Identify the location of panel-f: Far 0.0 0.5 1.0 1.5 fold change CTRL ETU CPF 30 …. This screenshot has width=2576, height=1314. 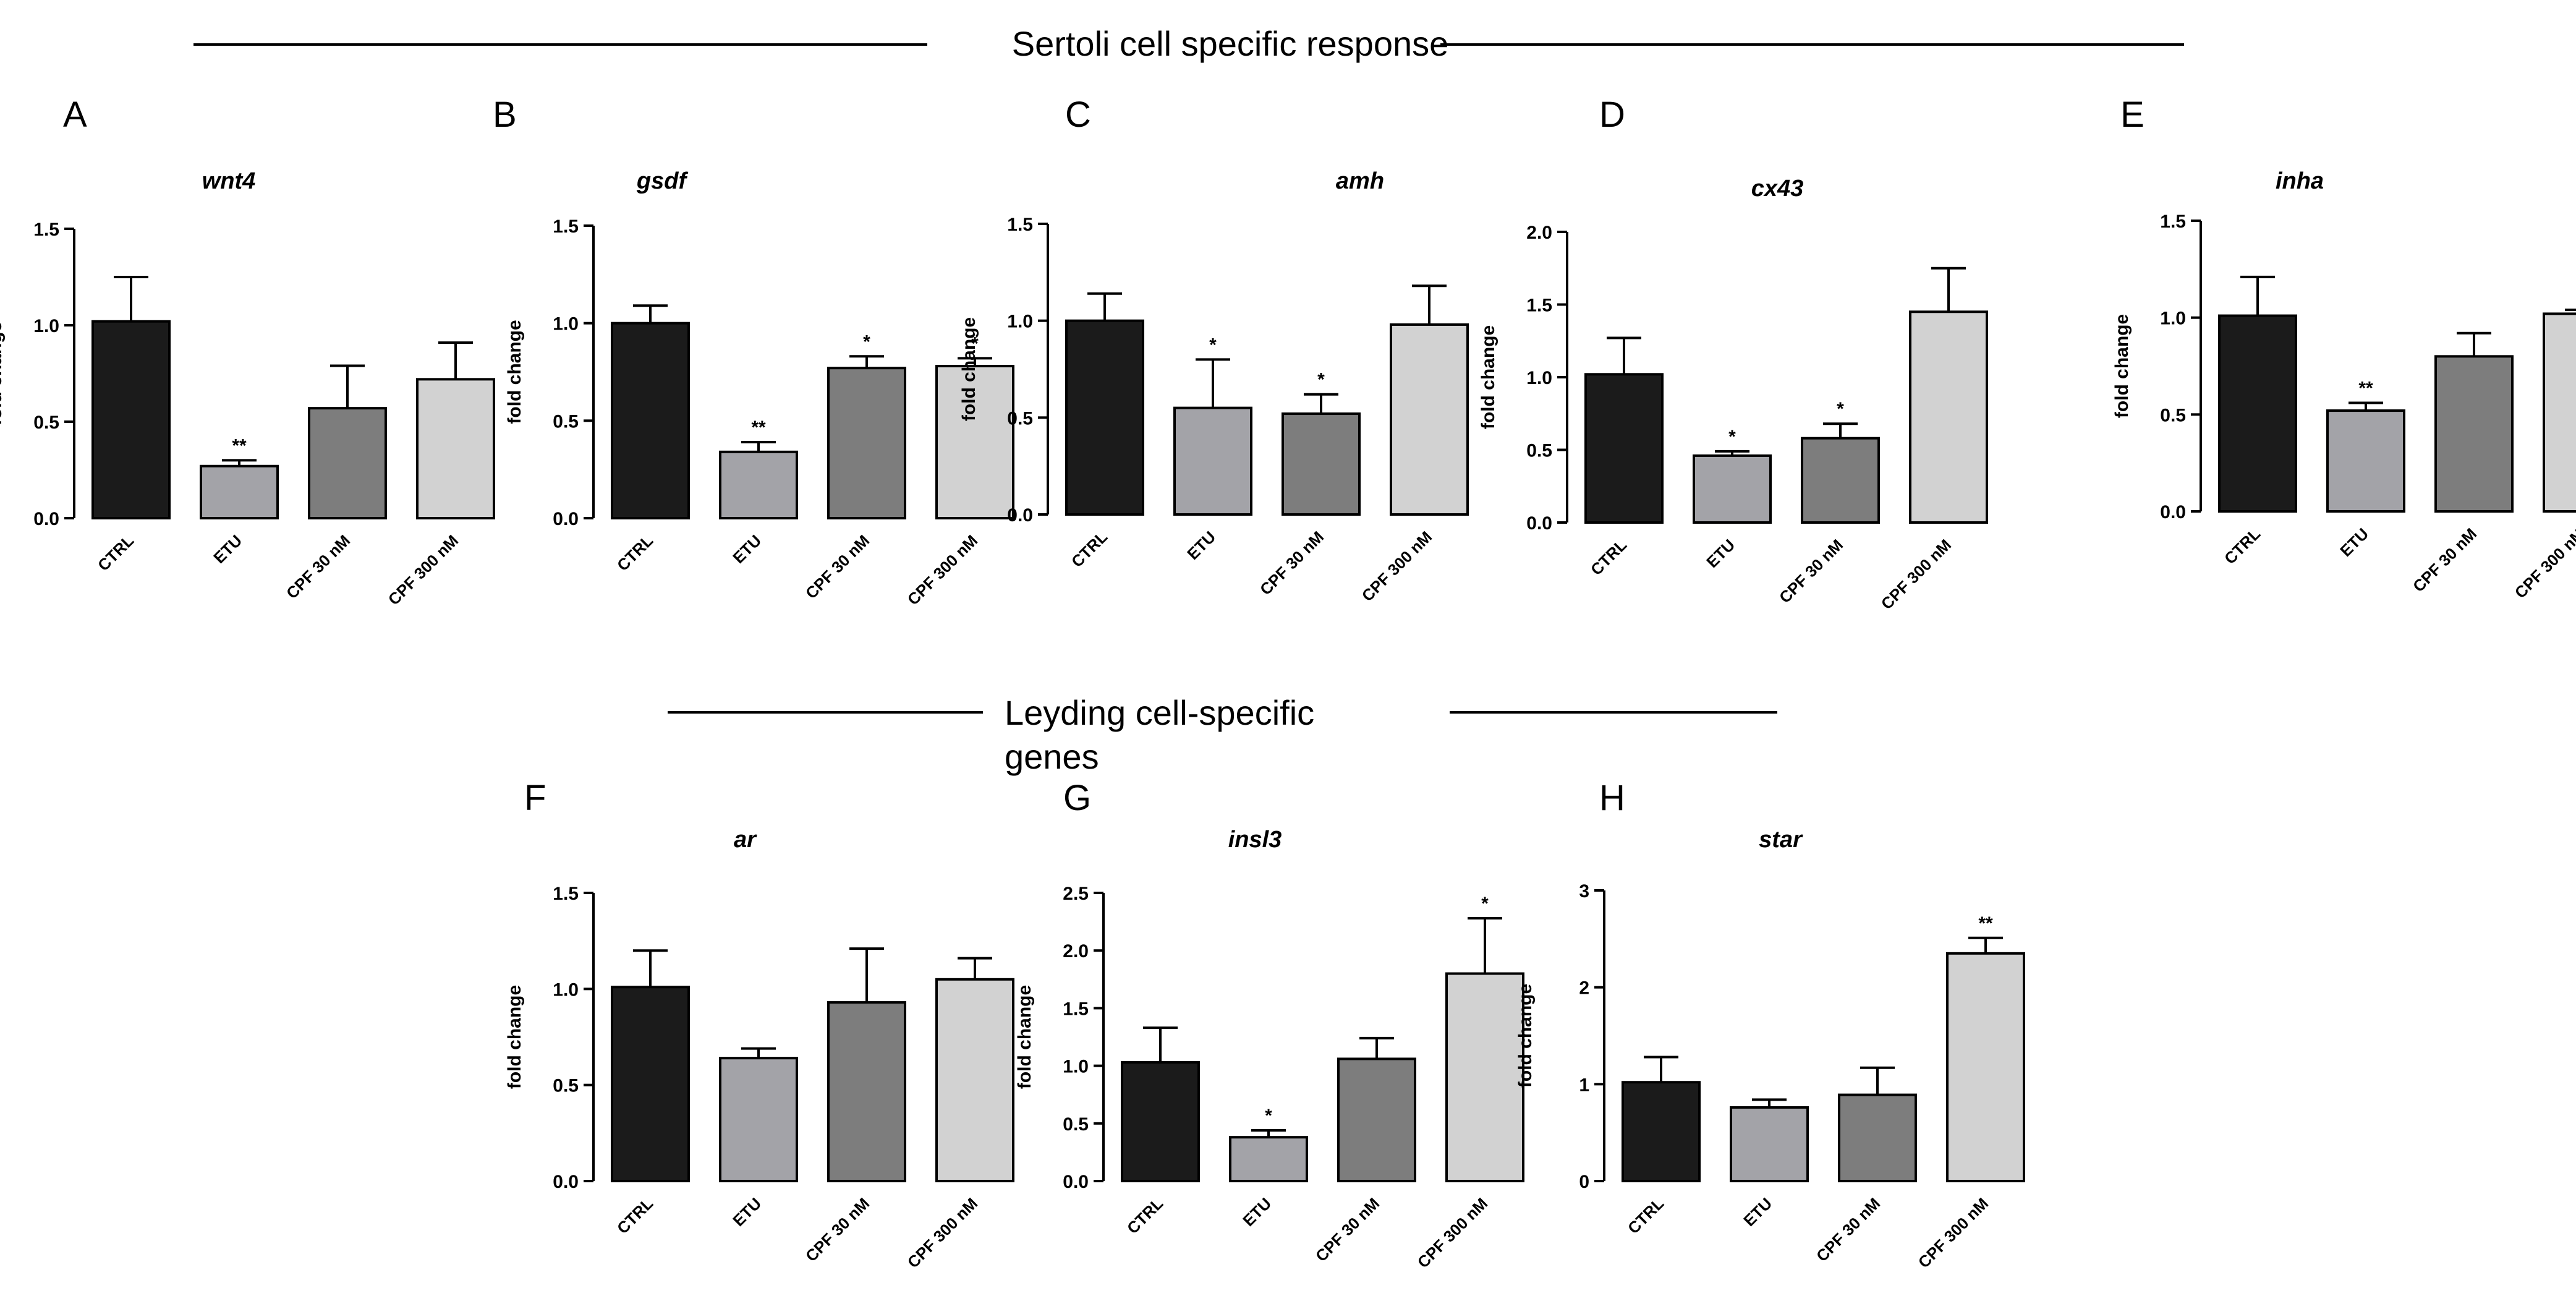
(759, 1024).